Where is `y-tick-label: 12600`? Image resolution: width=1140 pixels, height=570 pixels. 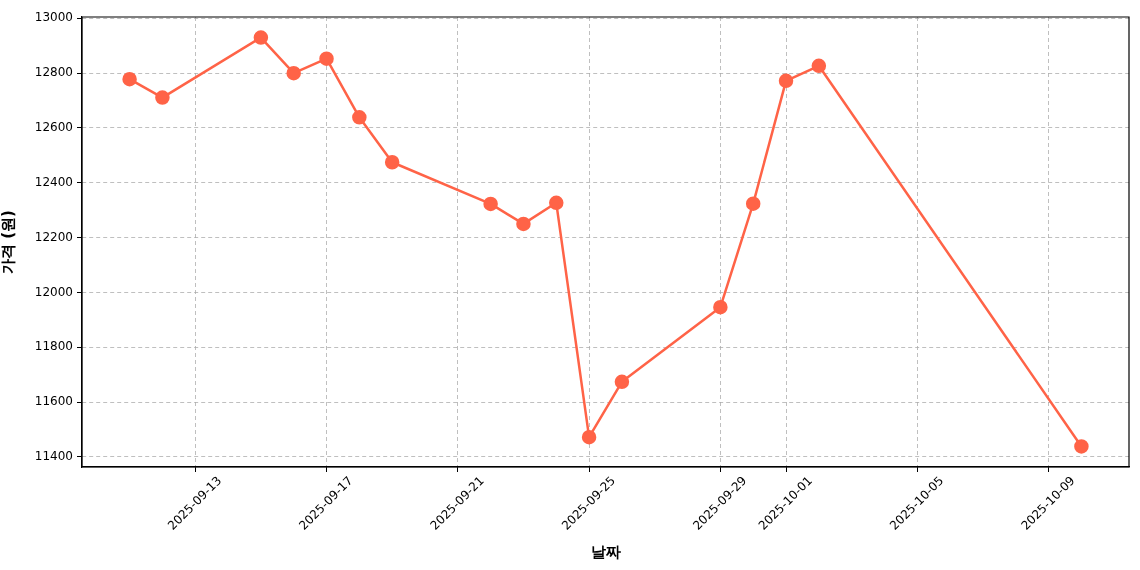 y-tick-label: 12600 is located at coordinates (53, 127).